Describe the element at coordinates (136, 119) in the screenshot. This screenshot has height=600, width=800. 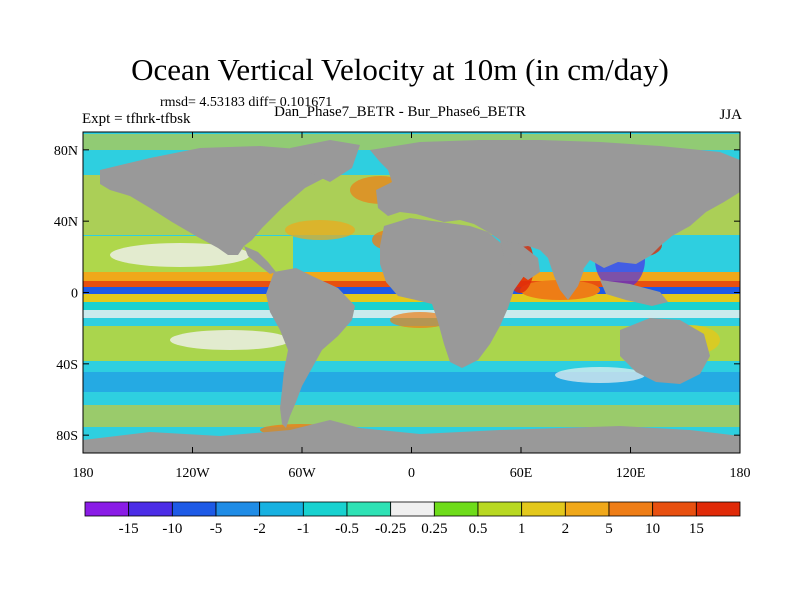
I see `expt-label: Expt = tfhrk-tfbsk` at that location.